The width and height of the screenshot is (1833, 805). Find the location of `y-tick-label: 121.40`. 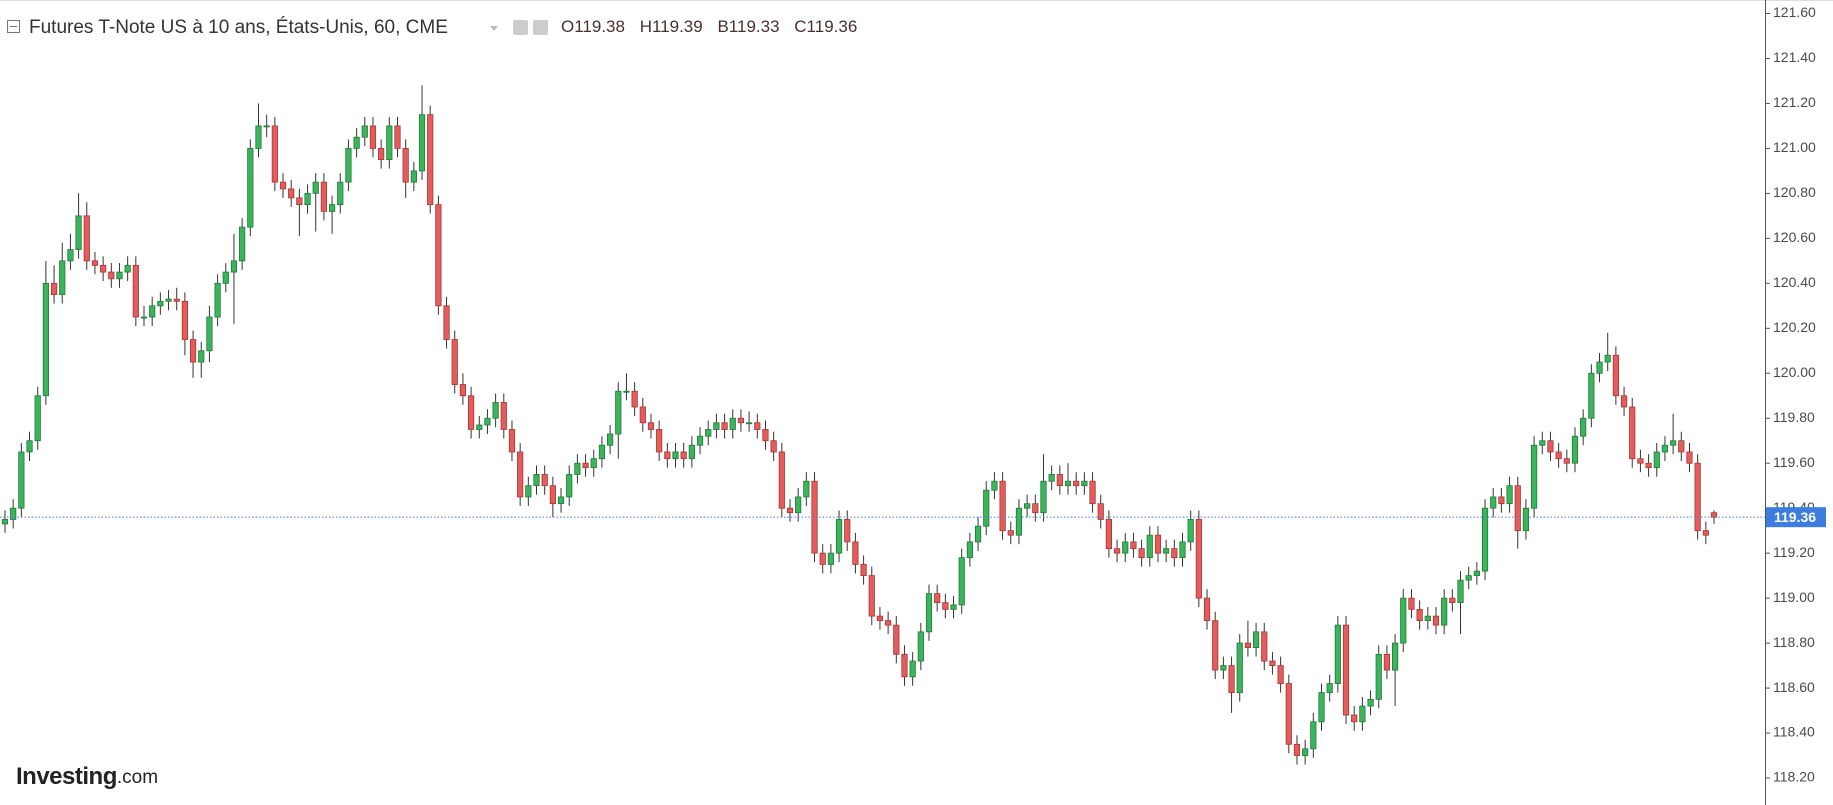

y-tick-label: 121.40 is located at coordinates (1794, 57).